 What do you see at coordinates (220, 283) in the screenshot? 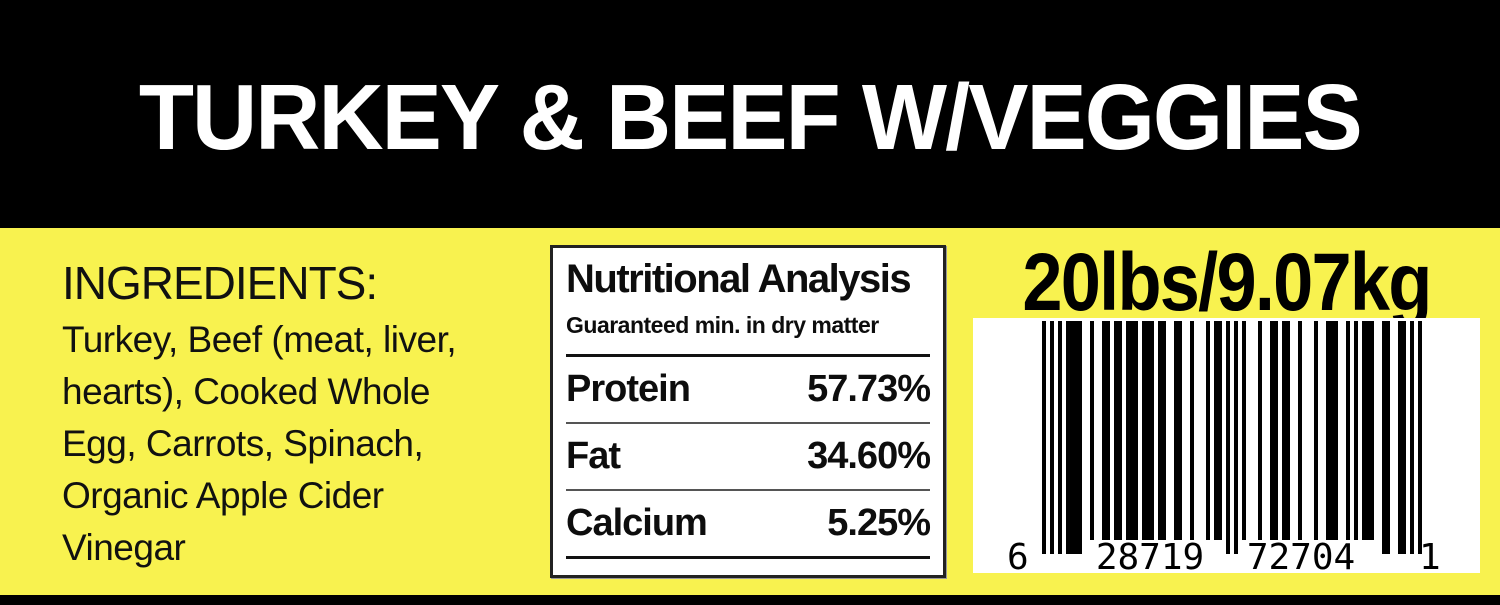
I see `ingredients-heading: INGREDIENTS:` at bounding box center [220, 283].